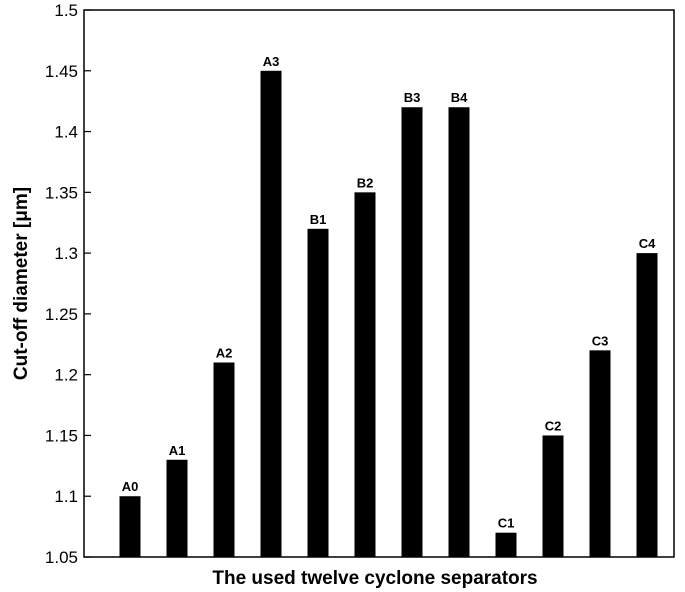 The width and height of the screenshot is (685, 592). Describe the element at coordinates (61, 435) in the screenshot. I see `y-tick-label: 1.15` at that location.